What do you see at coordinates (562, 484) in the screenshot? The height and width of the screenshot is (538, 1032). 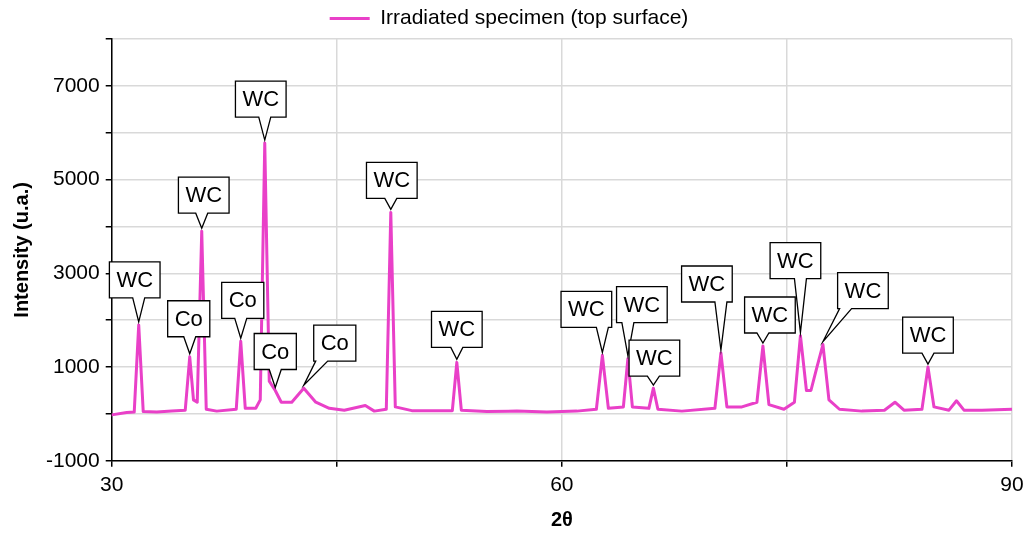 I see `x-tick-label: 60` at bounding box center [562, 484].